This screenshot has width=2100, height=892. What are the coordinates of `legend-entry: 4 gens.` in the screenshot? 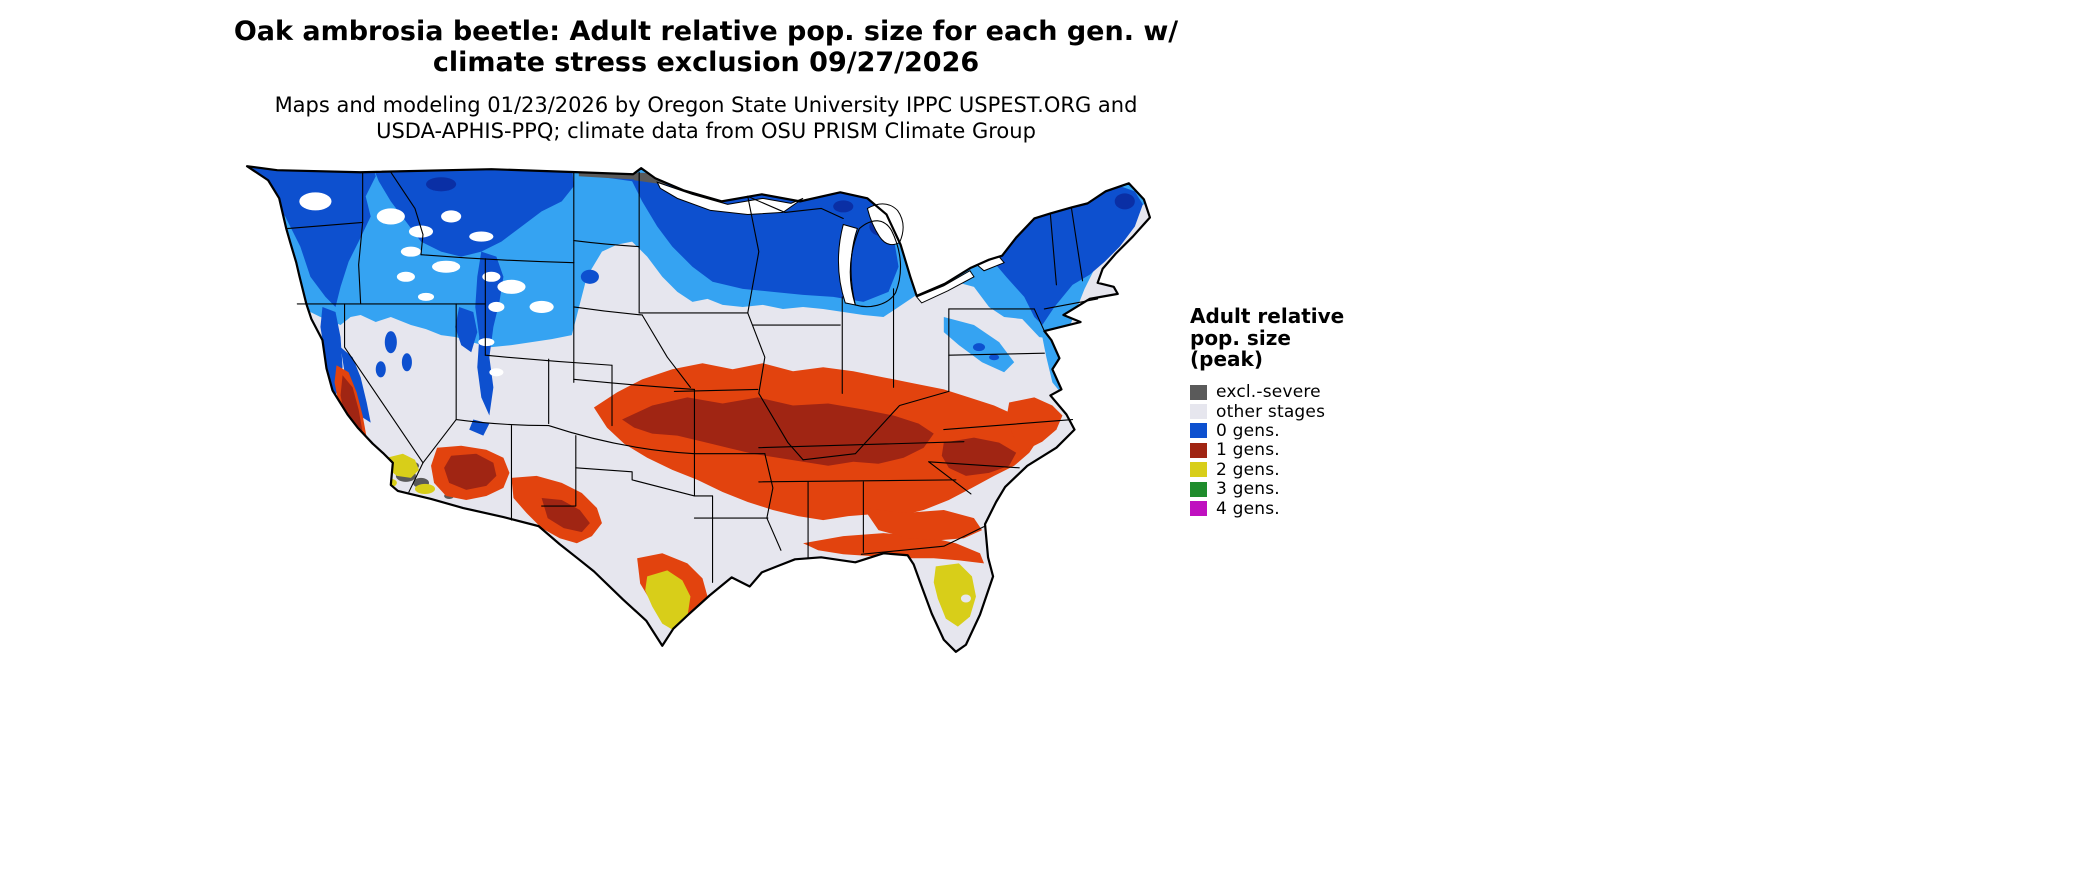 It's located at (1290, 508).